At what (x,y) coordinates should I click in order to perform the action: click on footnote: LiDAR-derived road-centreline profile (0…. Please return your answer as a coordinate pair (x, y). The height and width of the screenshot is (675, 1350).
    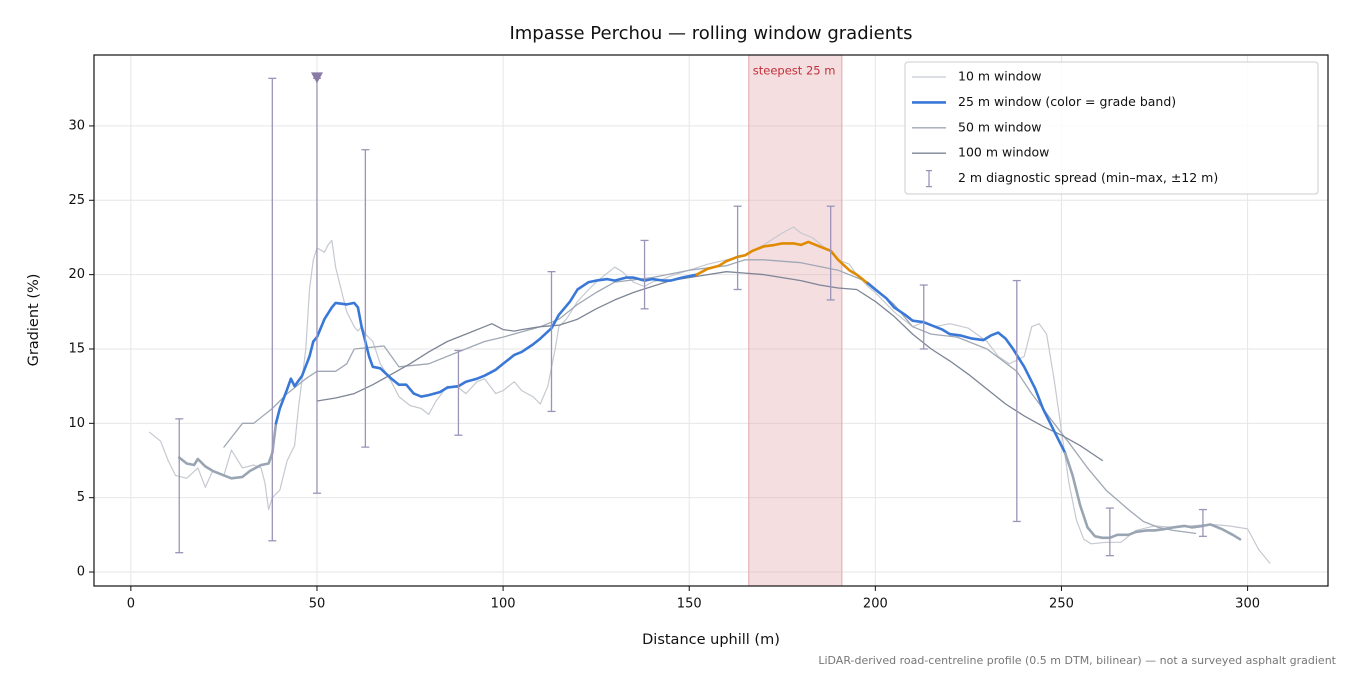
    Looking at the image, I should click on (1077, 660).